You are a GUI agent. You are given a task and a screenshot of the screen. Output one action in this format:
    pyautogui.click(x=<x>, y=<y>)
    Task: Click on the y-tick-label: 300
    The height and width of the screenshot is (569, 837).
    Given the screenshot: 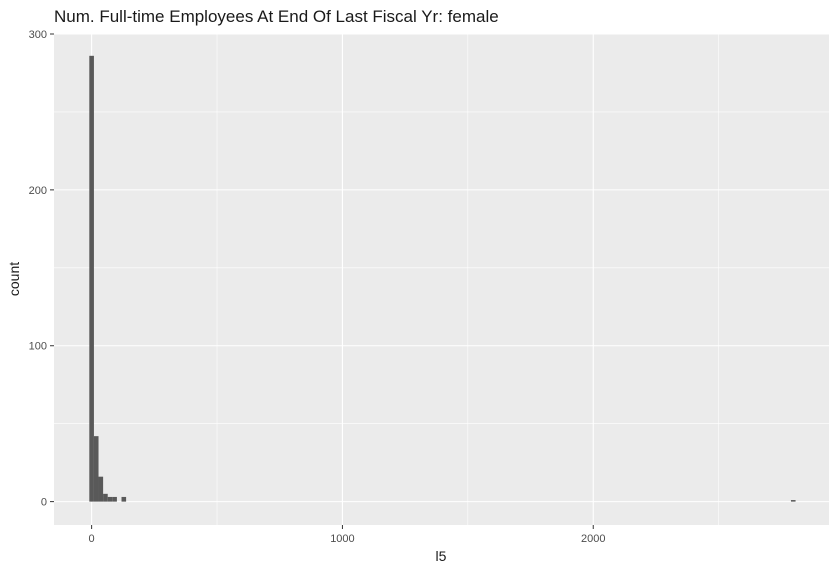 What is the action you would take?
    pyautogui.click(x=38, y=35)
    